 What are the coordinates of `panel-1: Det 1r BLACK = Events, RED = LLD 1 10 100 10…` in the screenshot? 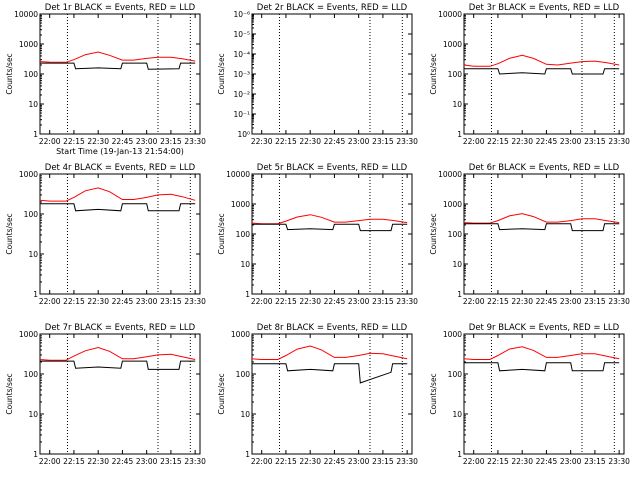 It's located at (105, 79).